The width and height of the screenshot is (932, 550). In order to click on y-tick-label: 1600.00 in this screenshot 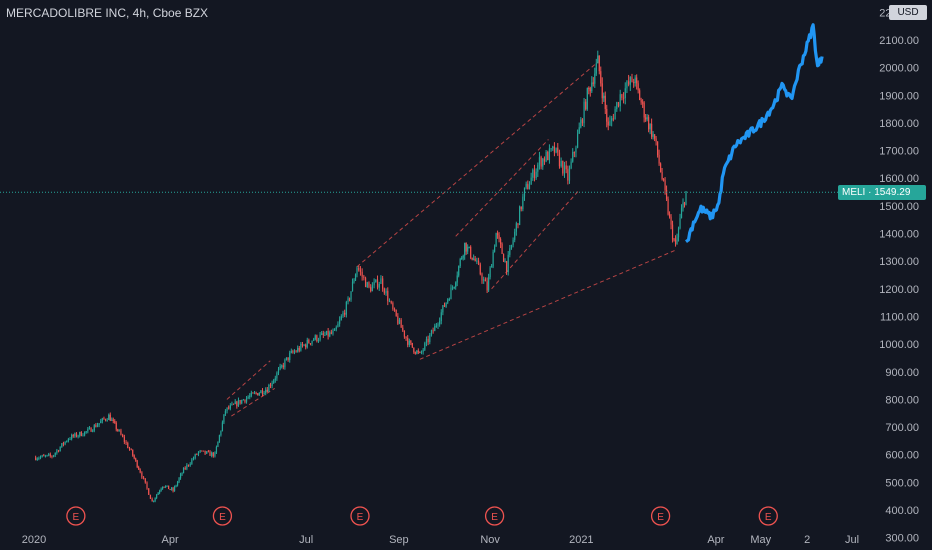, I will do `click(899, 179)`.